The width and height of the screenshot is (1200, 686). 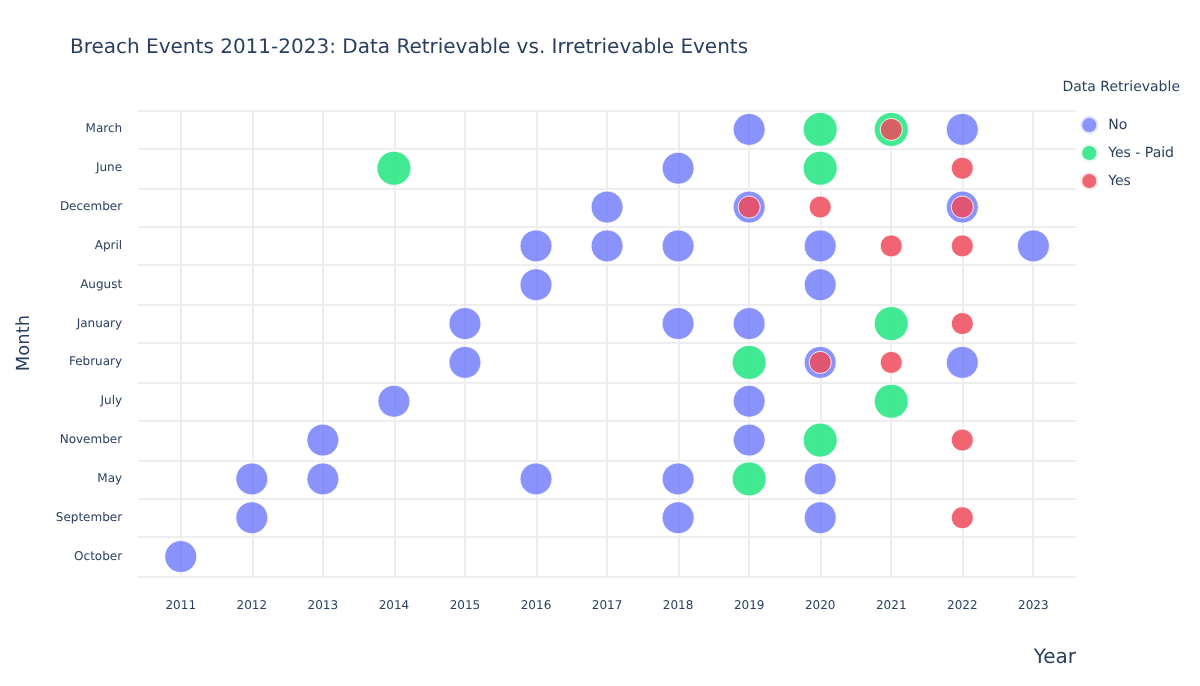 What do you see at coordinates (409, 48) in the screenshot?
I see `chart-title: Breach Events 2011-2023: Data Retrievable vs. Irretrievable Events` at bounding box center [409, 48].